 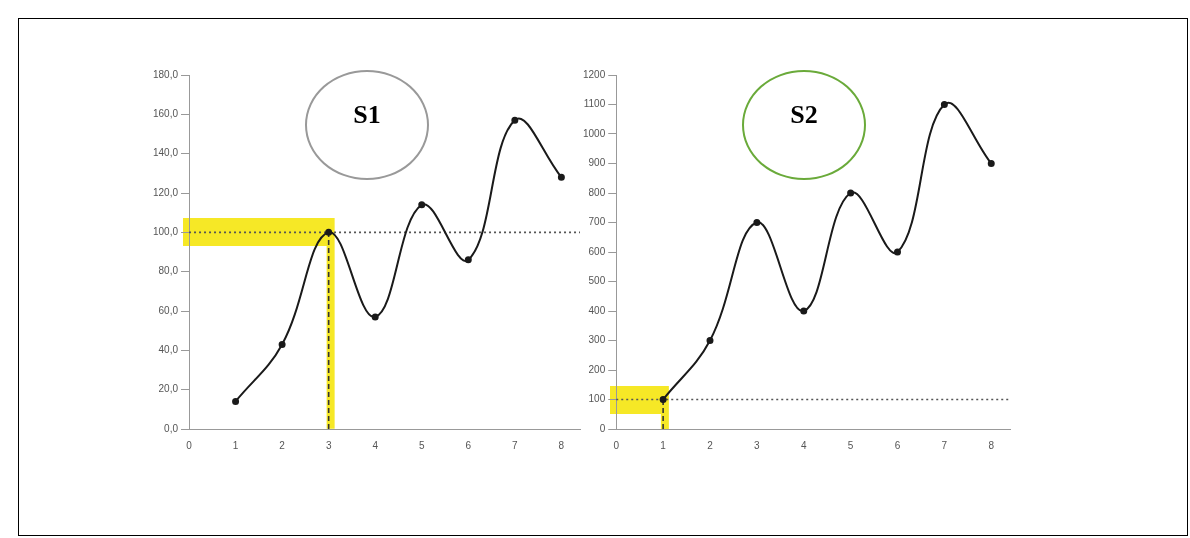 What do you see at coordinates (165, 74) in the screenshot?
I see `y-tick-label: 180,0` at bounding box center [165, 74].